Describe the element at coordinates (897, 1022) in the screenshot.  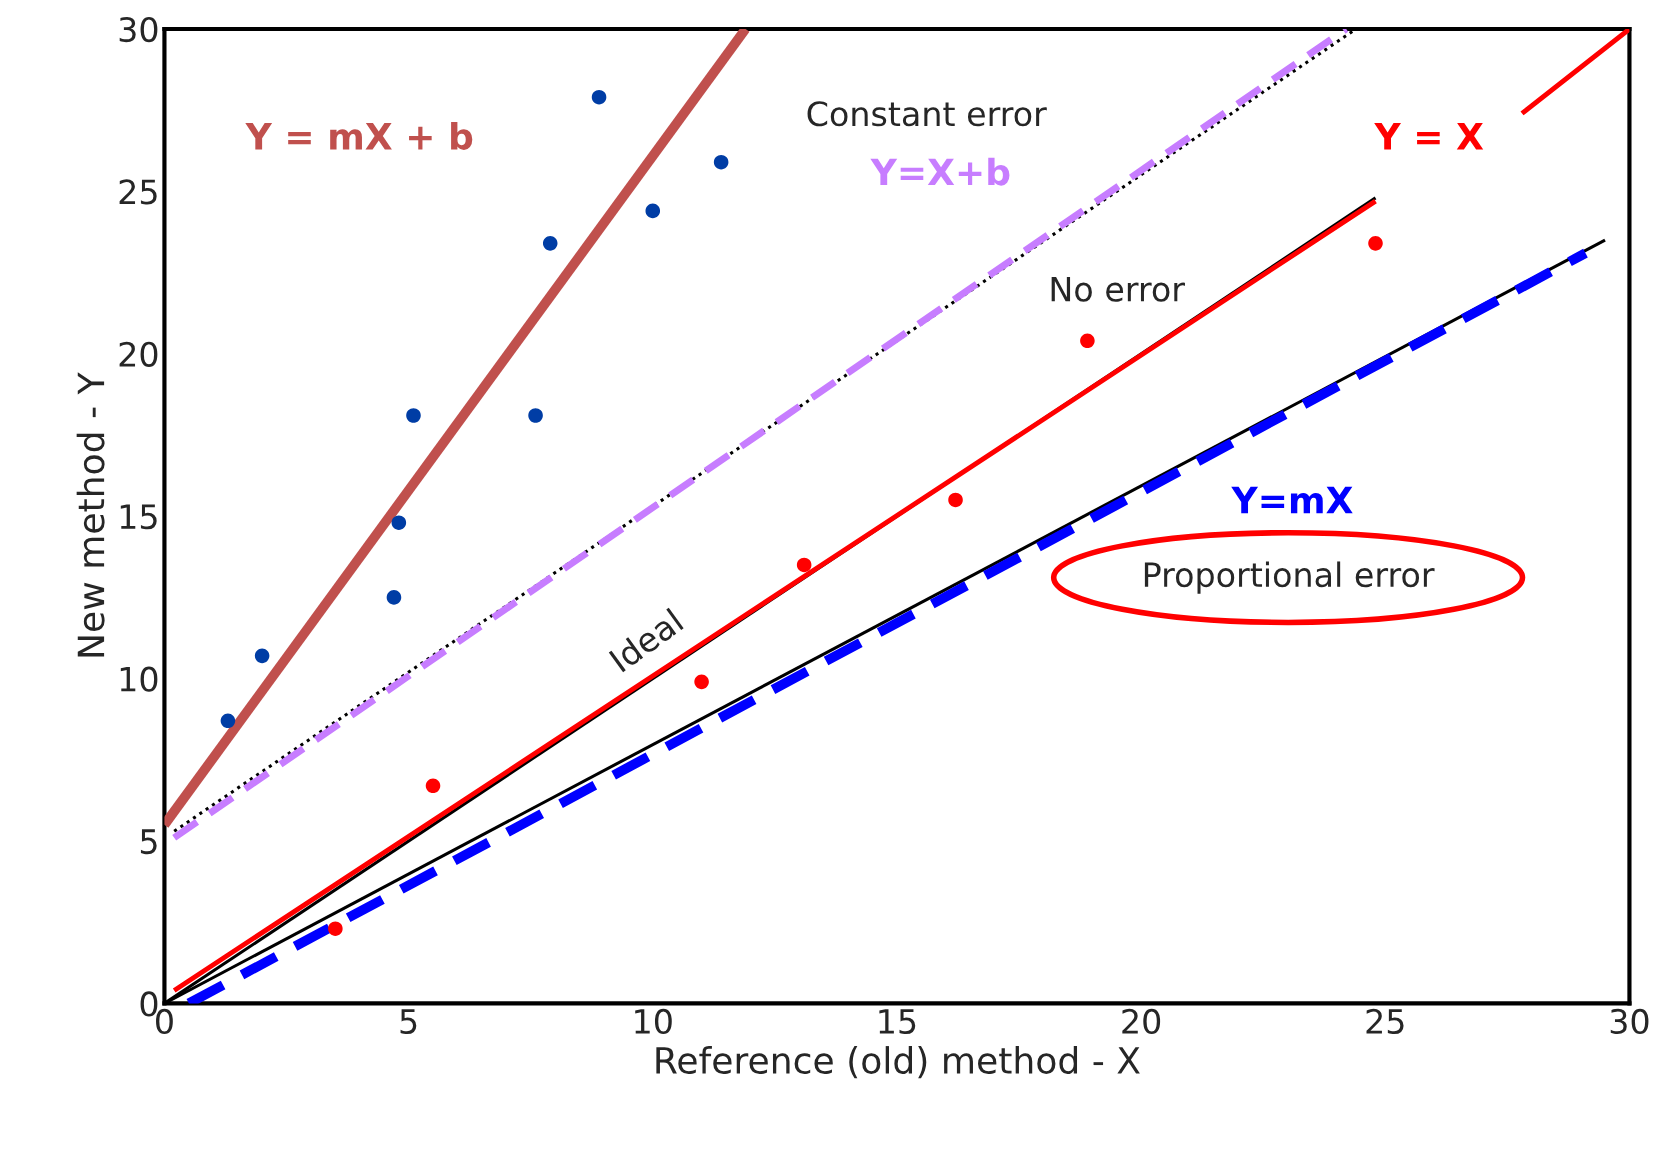
I see `x-tick-label: 15` at that location.